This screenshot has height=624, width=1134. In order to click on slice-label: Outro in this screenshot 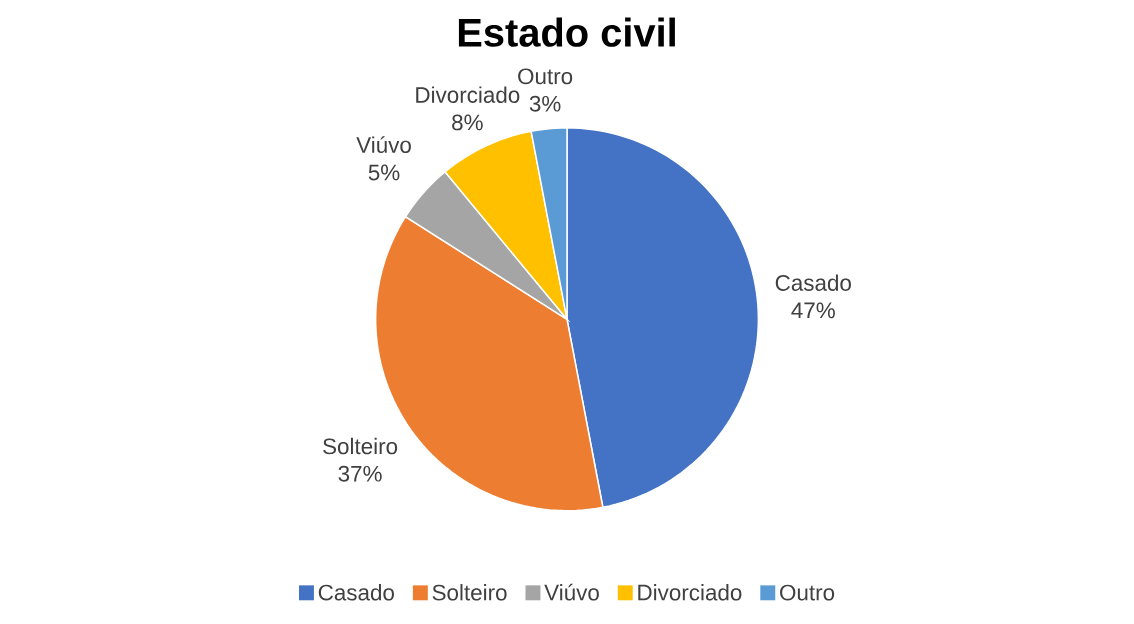, I will do `click(545, 76)`.